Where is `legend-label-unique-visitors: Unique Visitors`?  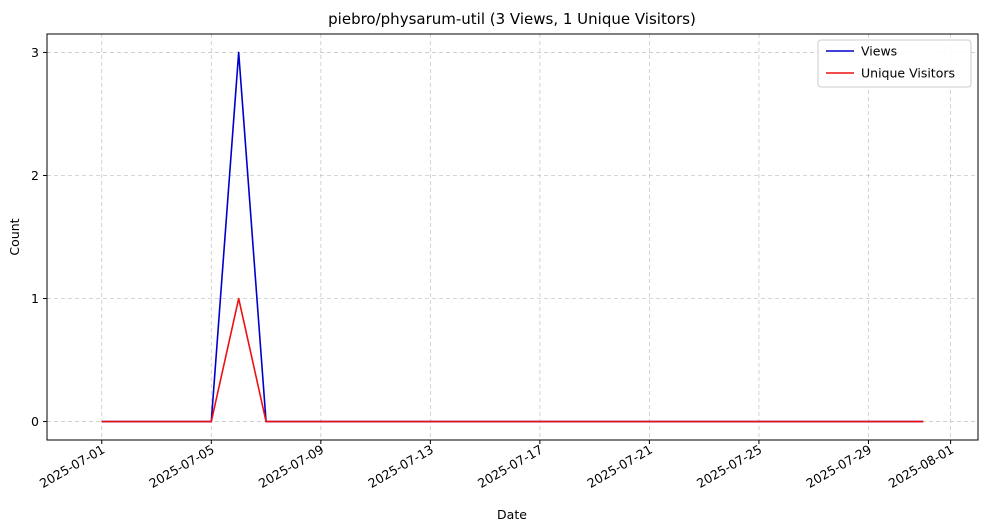 legend-label-unique-visitors: Unique Visitors is located at coordinates (908, 73).